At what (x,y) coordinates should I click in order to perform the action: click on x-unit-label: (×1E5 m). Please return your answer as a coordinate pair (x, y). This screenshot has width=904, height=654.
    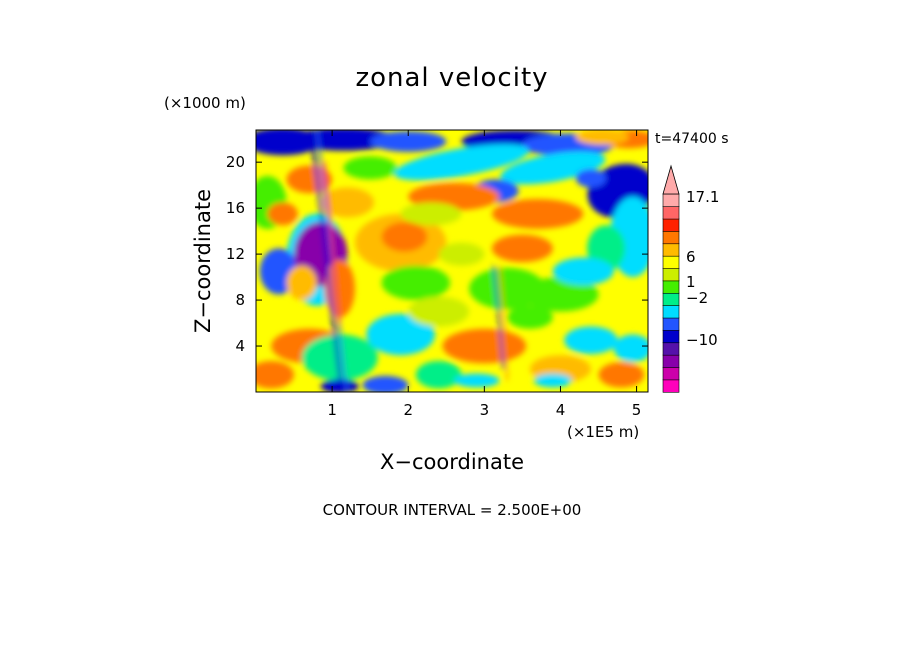
    Looking at the image, I should click on (603, 432).